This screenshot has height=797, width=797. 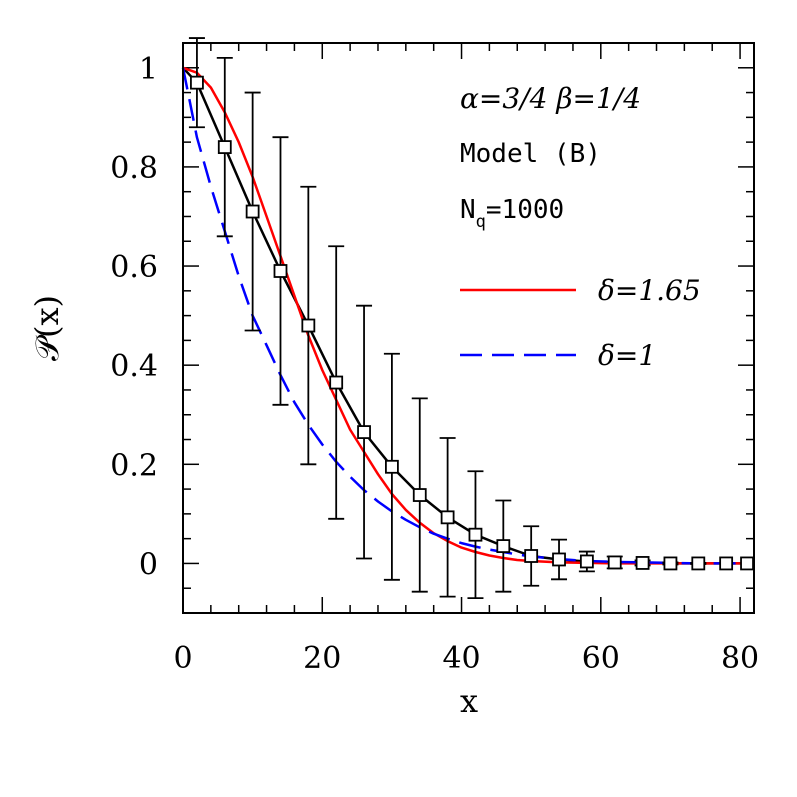 I want to click on y-tick-label: 0.8, so click(x=134, y=168).